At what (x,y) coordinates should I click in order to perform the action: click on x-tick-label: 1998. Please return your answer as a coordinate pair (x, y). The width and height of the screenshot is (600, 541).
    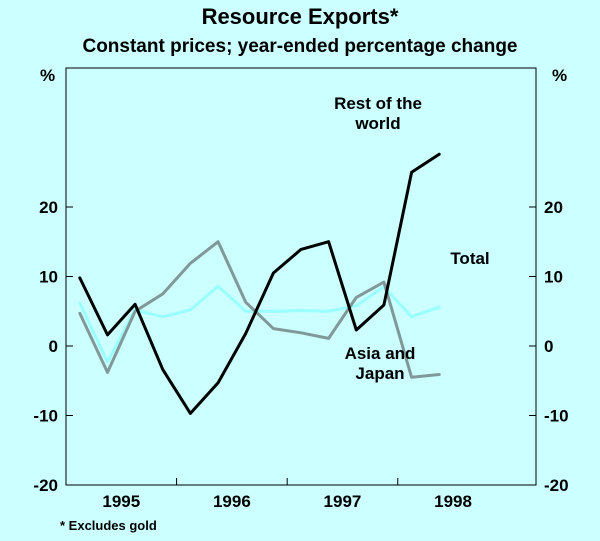
    Looking at the image, I should click on (453, 501).